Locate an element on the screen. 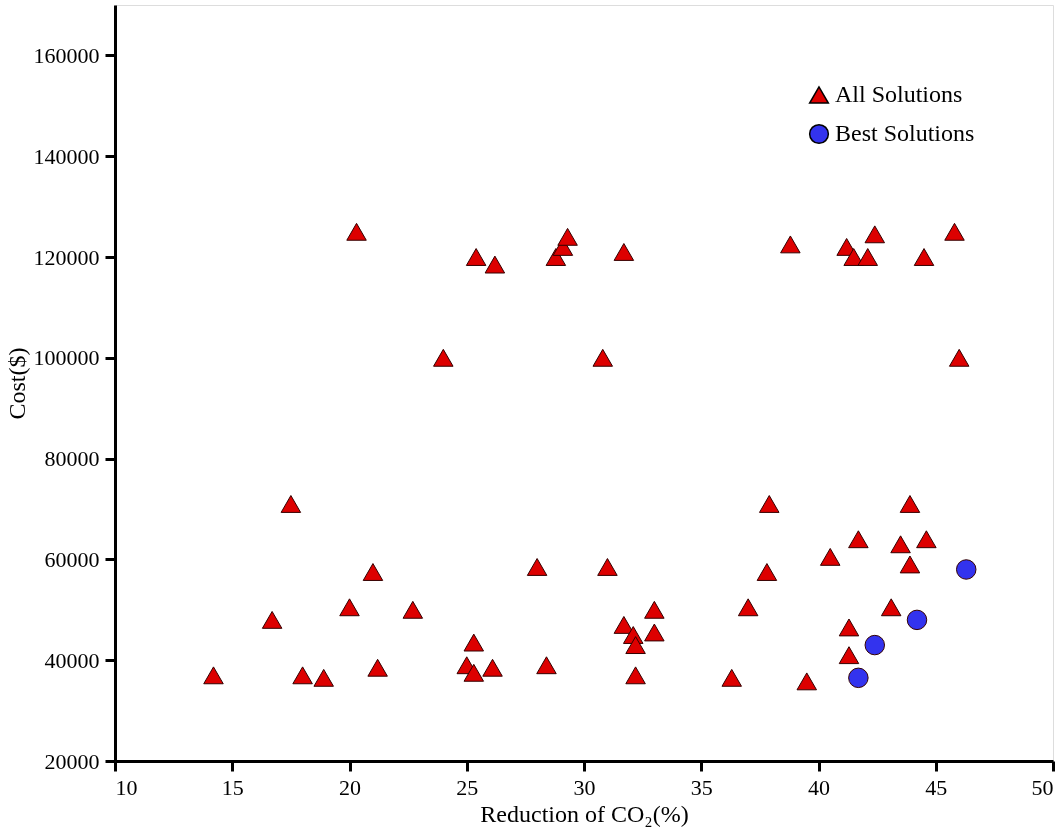 This screenshot has height=831, width=1060. y-tick-label: 20000 is located at coordinates (72, 761).